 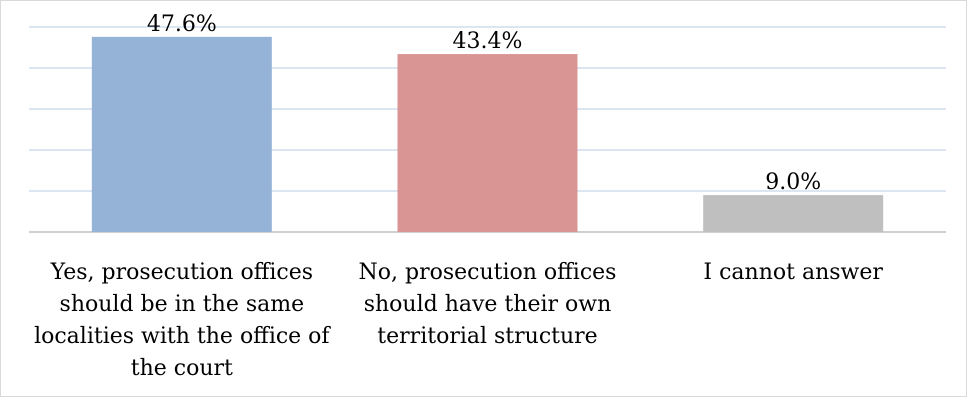 What do you see at coordinates (793, 182) in the screenshot?
I see `data-label-3: 9.0%` at bounding box center [793, 182].